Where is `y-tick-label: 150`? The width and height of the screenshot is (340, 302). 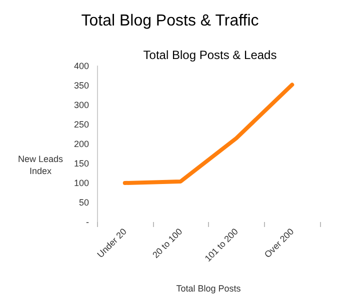 y-tick-label: 150 is located at coordinates (81, 163).